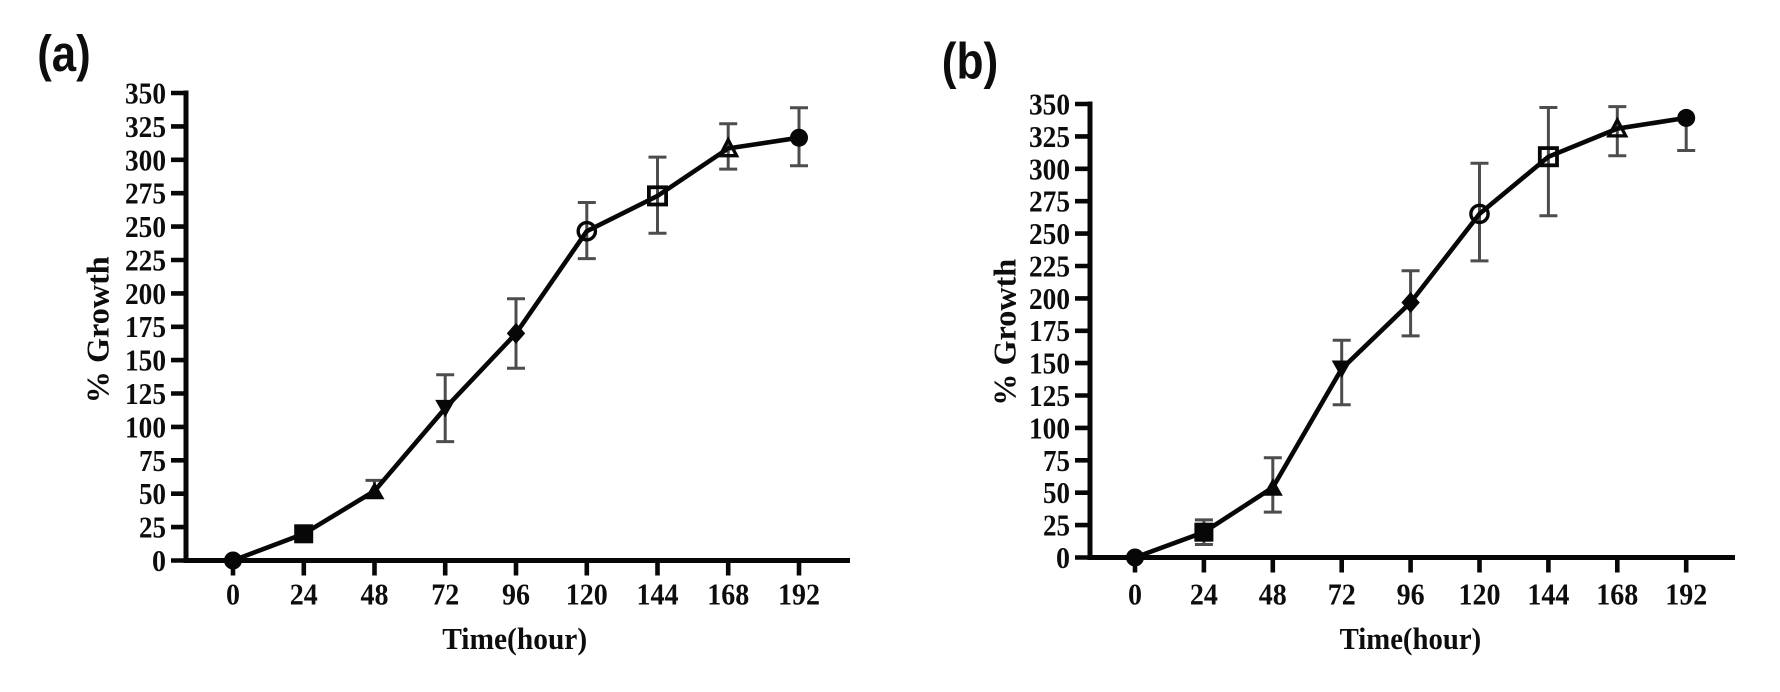 The width and height of the screenshot is (1780, 692). What do you see at coordinates (970, 61) in the screenshot?
I see `svg-text: (b)` at bounding box center [970, 61].